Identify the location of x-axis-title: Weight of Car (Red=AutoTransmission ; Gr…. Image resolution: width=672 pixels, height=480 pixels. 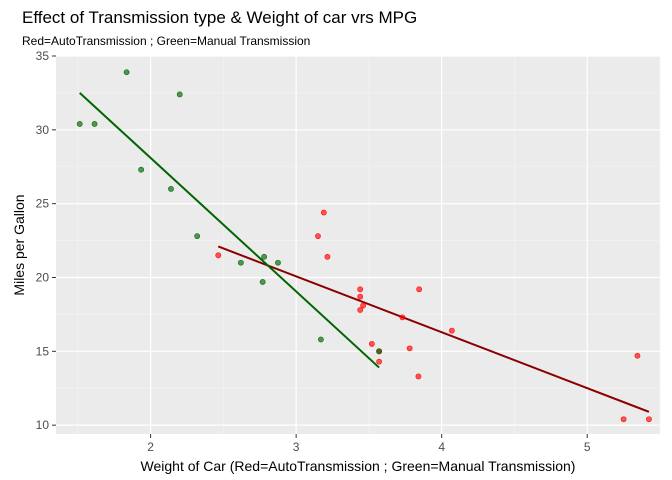
(358, 466).